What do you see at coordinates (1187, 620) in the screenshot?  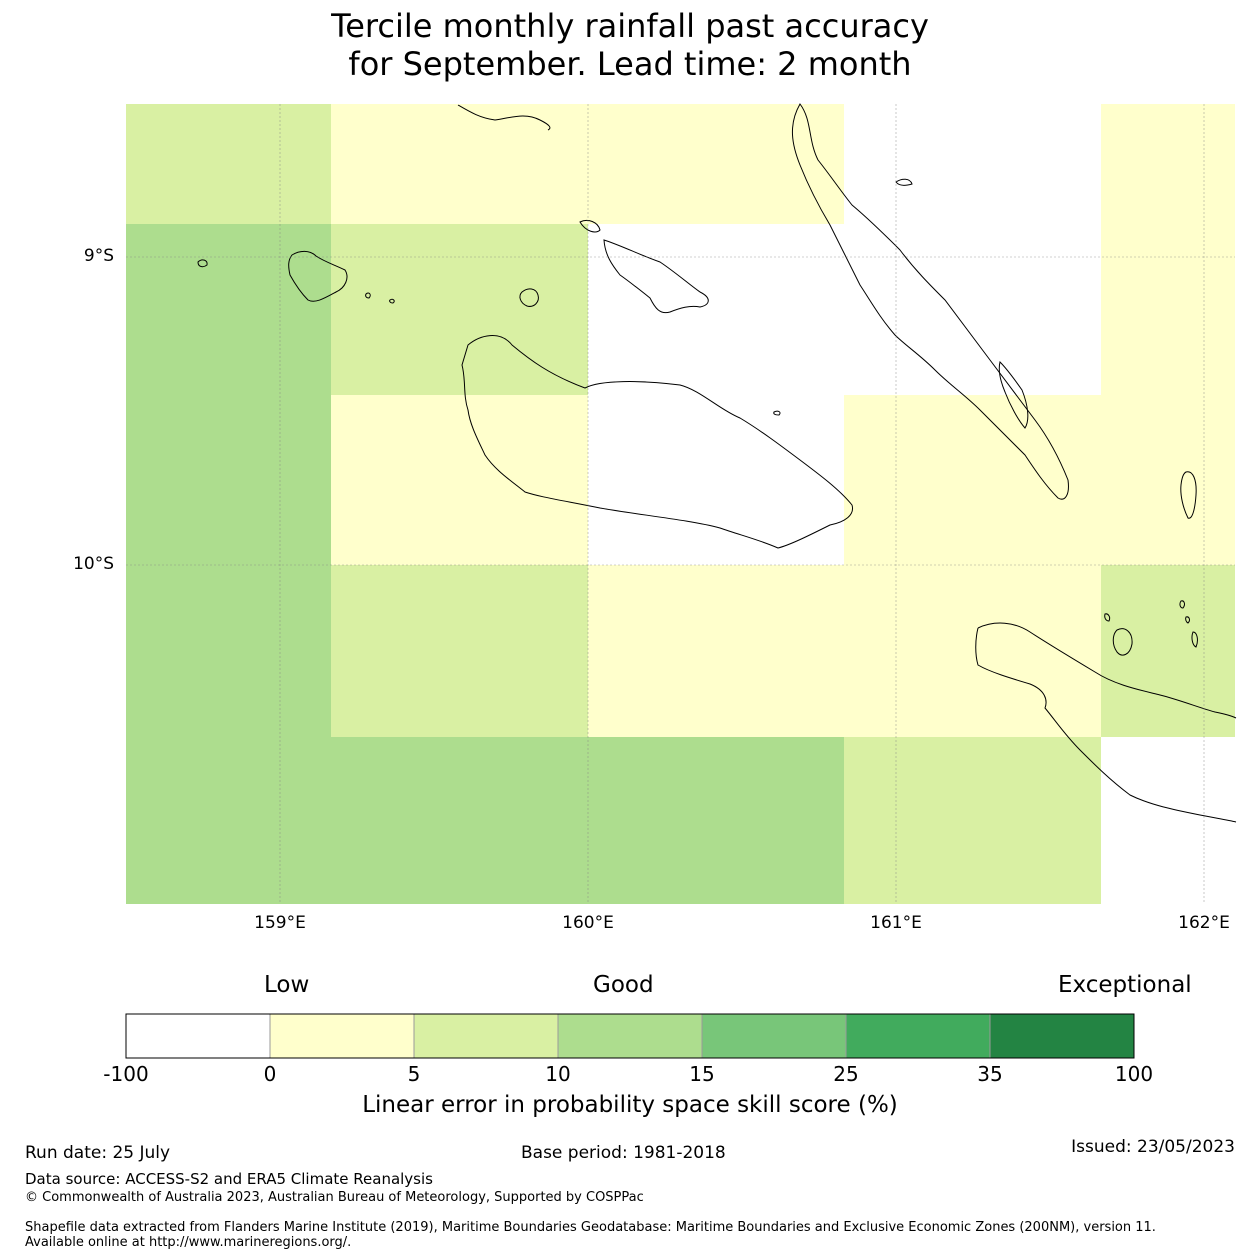 I see `islet-m` at bounding box center [1187, 620].